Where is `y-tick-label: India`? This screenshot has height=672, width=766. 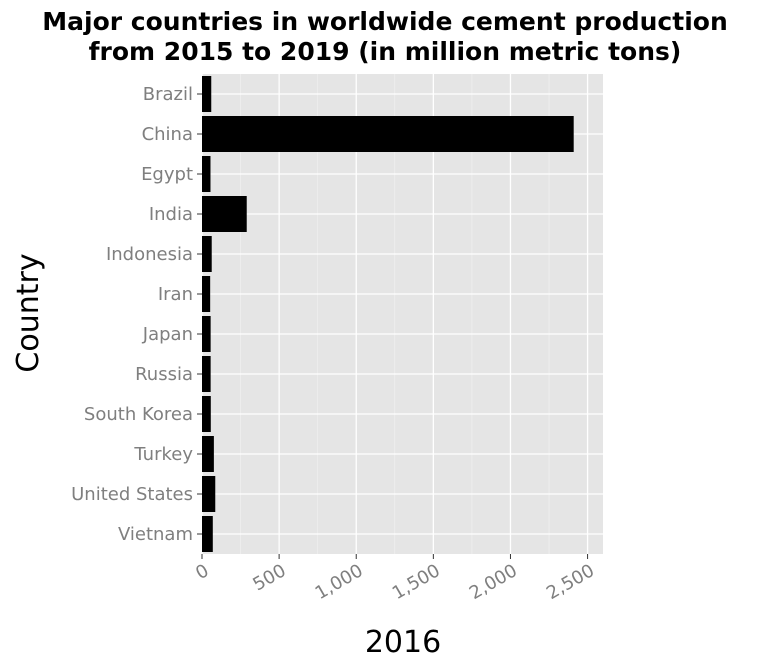
y-tick-label: India is located at coordinates (171, 214).